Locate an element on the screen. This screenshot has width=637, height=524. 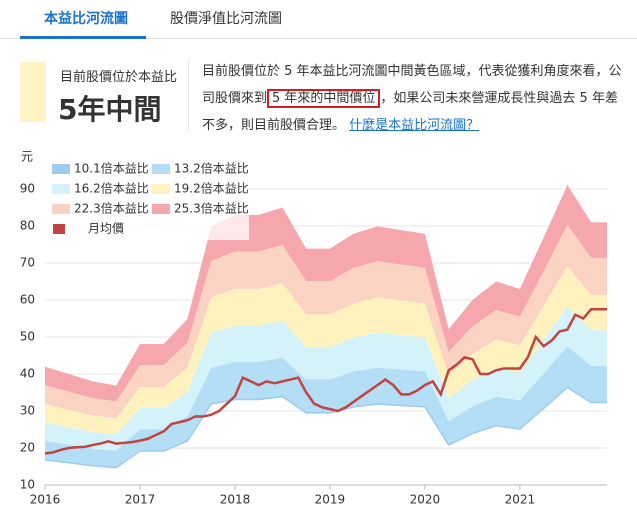
legend-label: 19.2倍本益比 is located at coordinates (211, 188).